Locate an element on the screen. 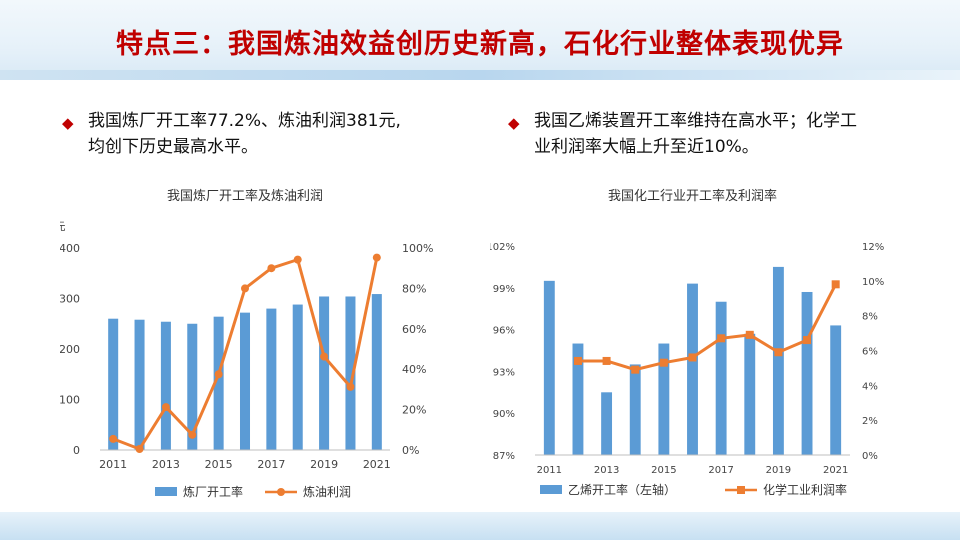 The height and width of the screenshot is (540, 960). slide-title: 特点三：我国炼油效益创历史新高，石化行业整体表现优异 is located at coordinates (480, 44).